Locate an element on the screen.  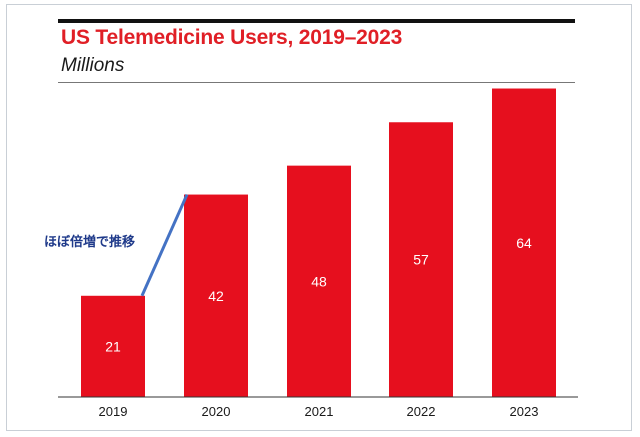
data-label-2019: 21 is located at coordinates (113, 346).